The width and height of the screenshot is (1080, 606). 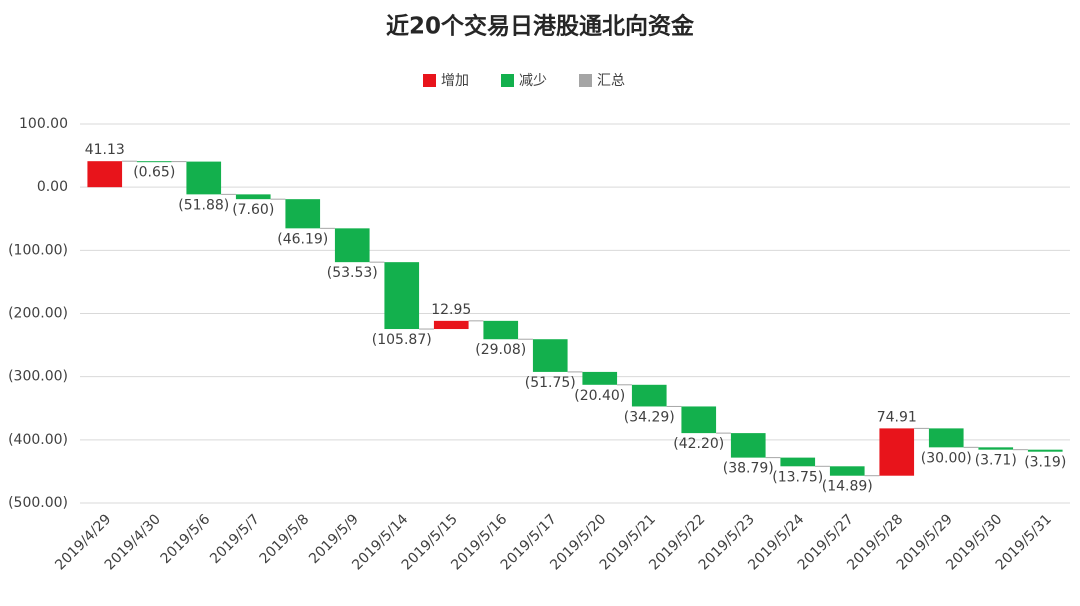 What do you see at coordinates (186, 539) in the screenshot?
I see `x-tick-label: 2019/5/6` at bounding box center [186, 539].